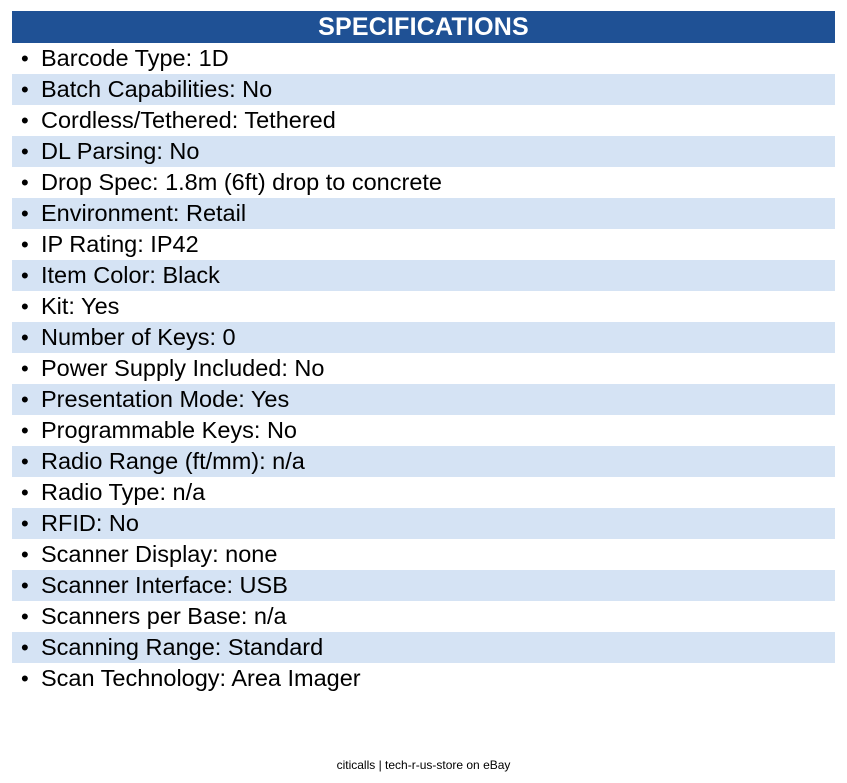  I want to click on spec-row-programmable-keys: • Programmable Keys: No, so click(423, 430).